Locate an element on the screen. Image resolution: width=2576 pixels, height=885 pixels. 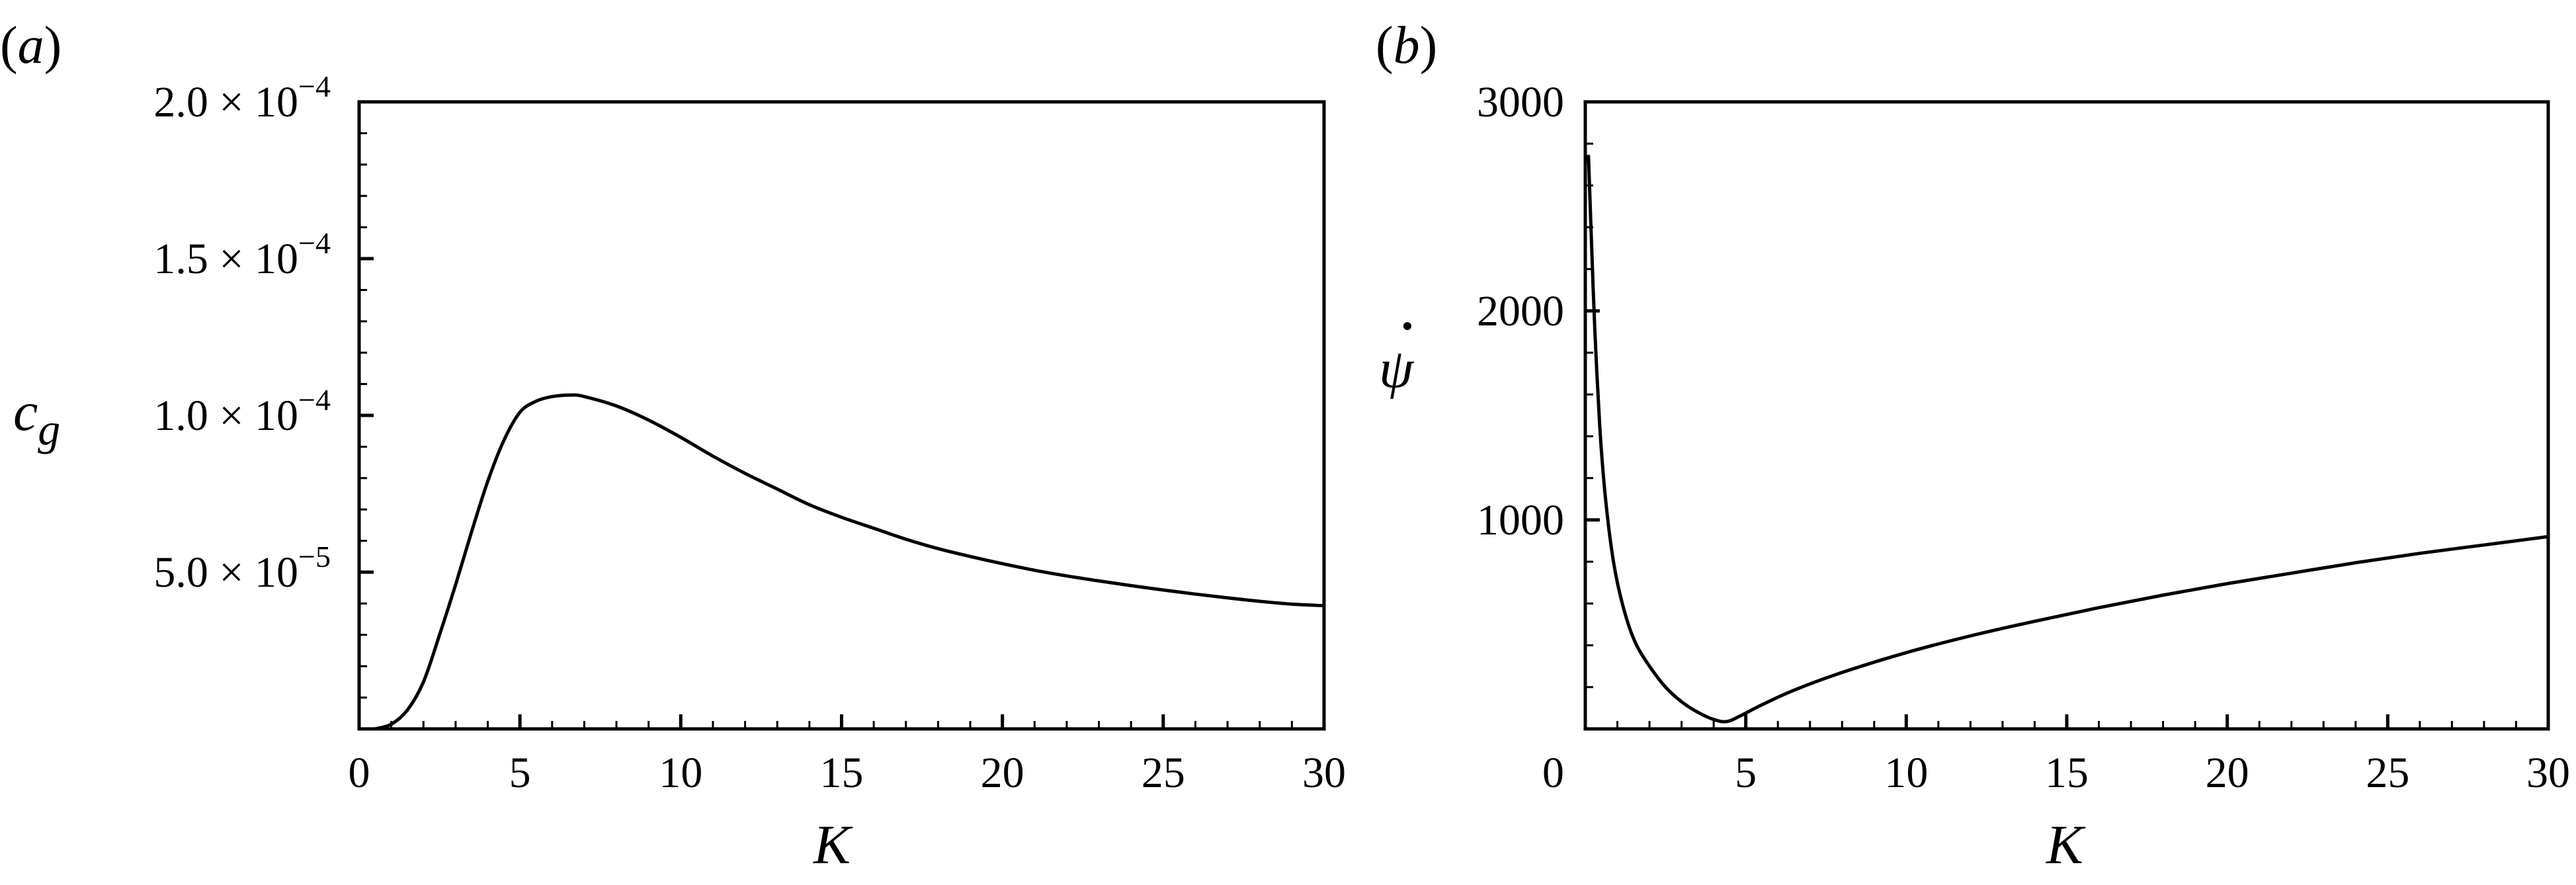
y-tick-label: 2.0 × 10⁻⁴ is located at coordinates (242, 97).